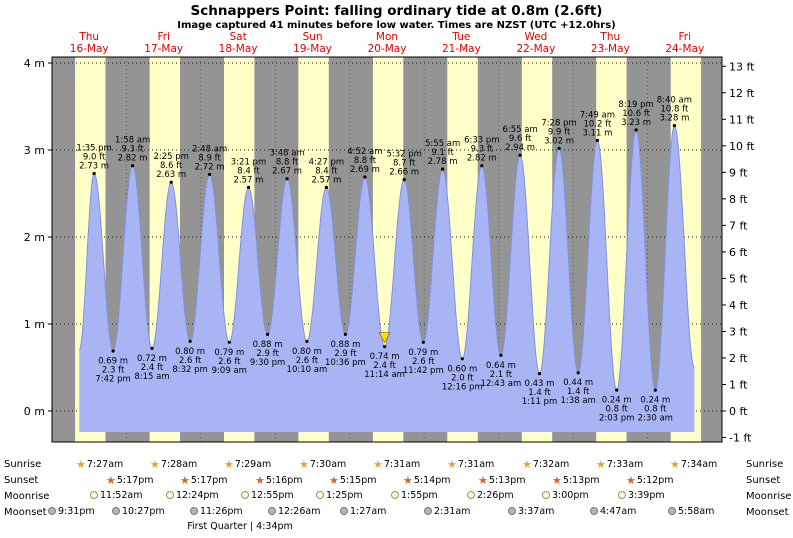 The width and height of the screenshot is (793, 538). I want to click on moonset-time: 9:31pm, so click(76, 511).